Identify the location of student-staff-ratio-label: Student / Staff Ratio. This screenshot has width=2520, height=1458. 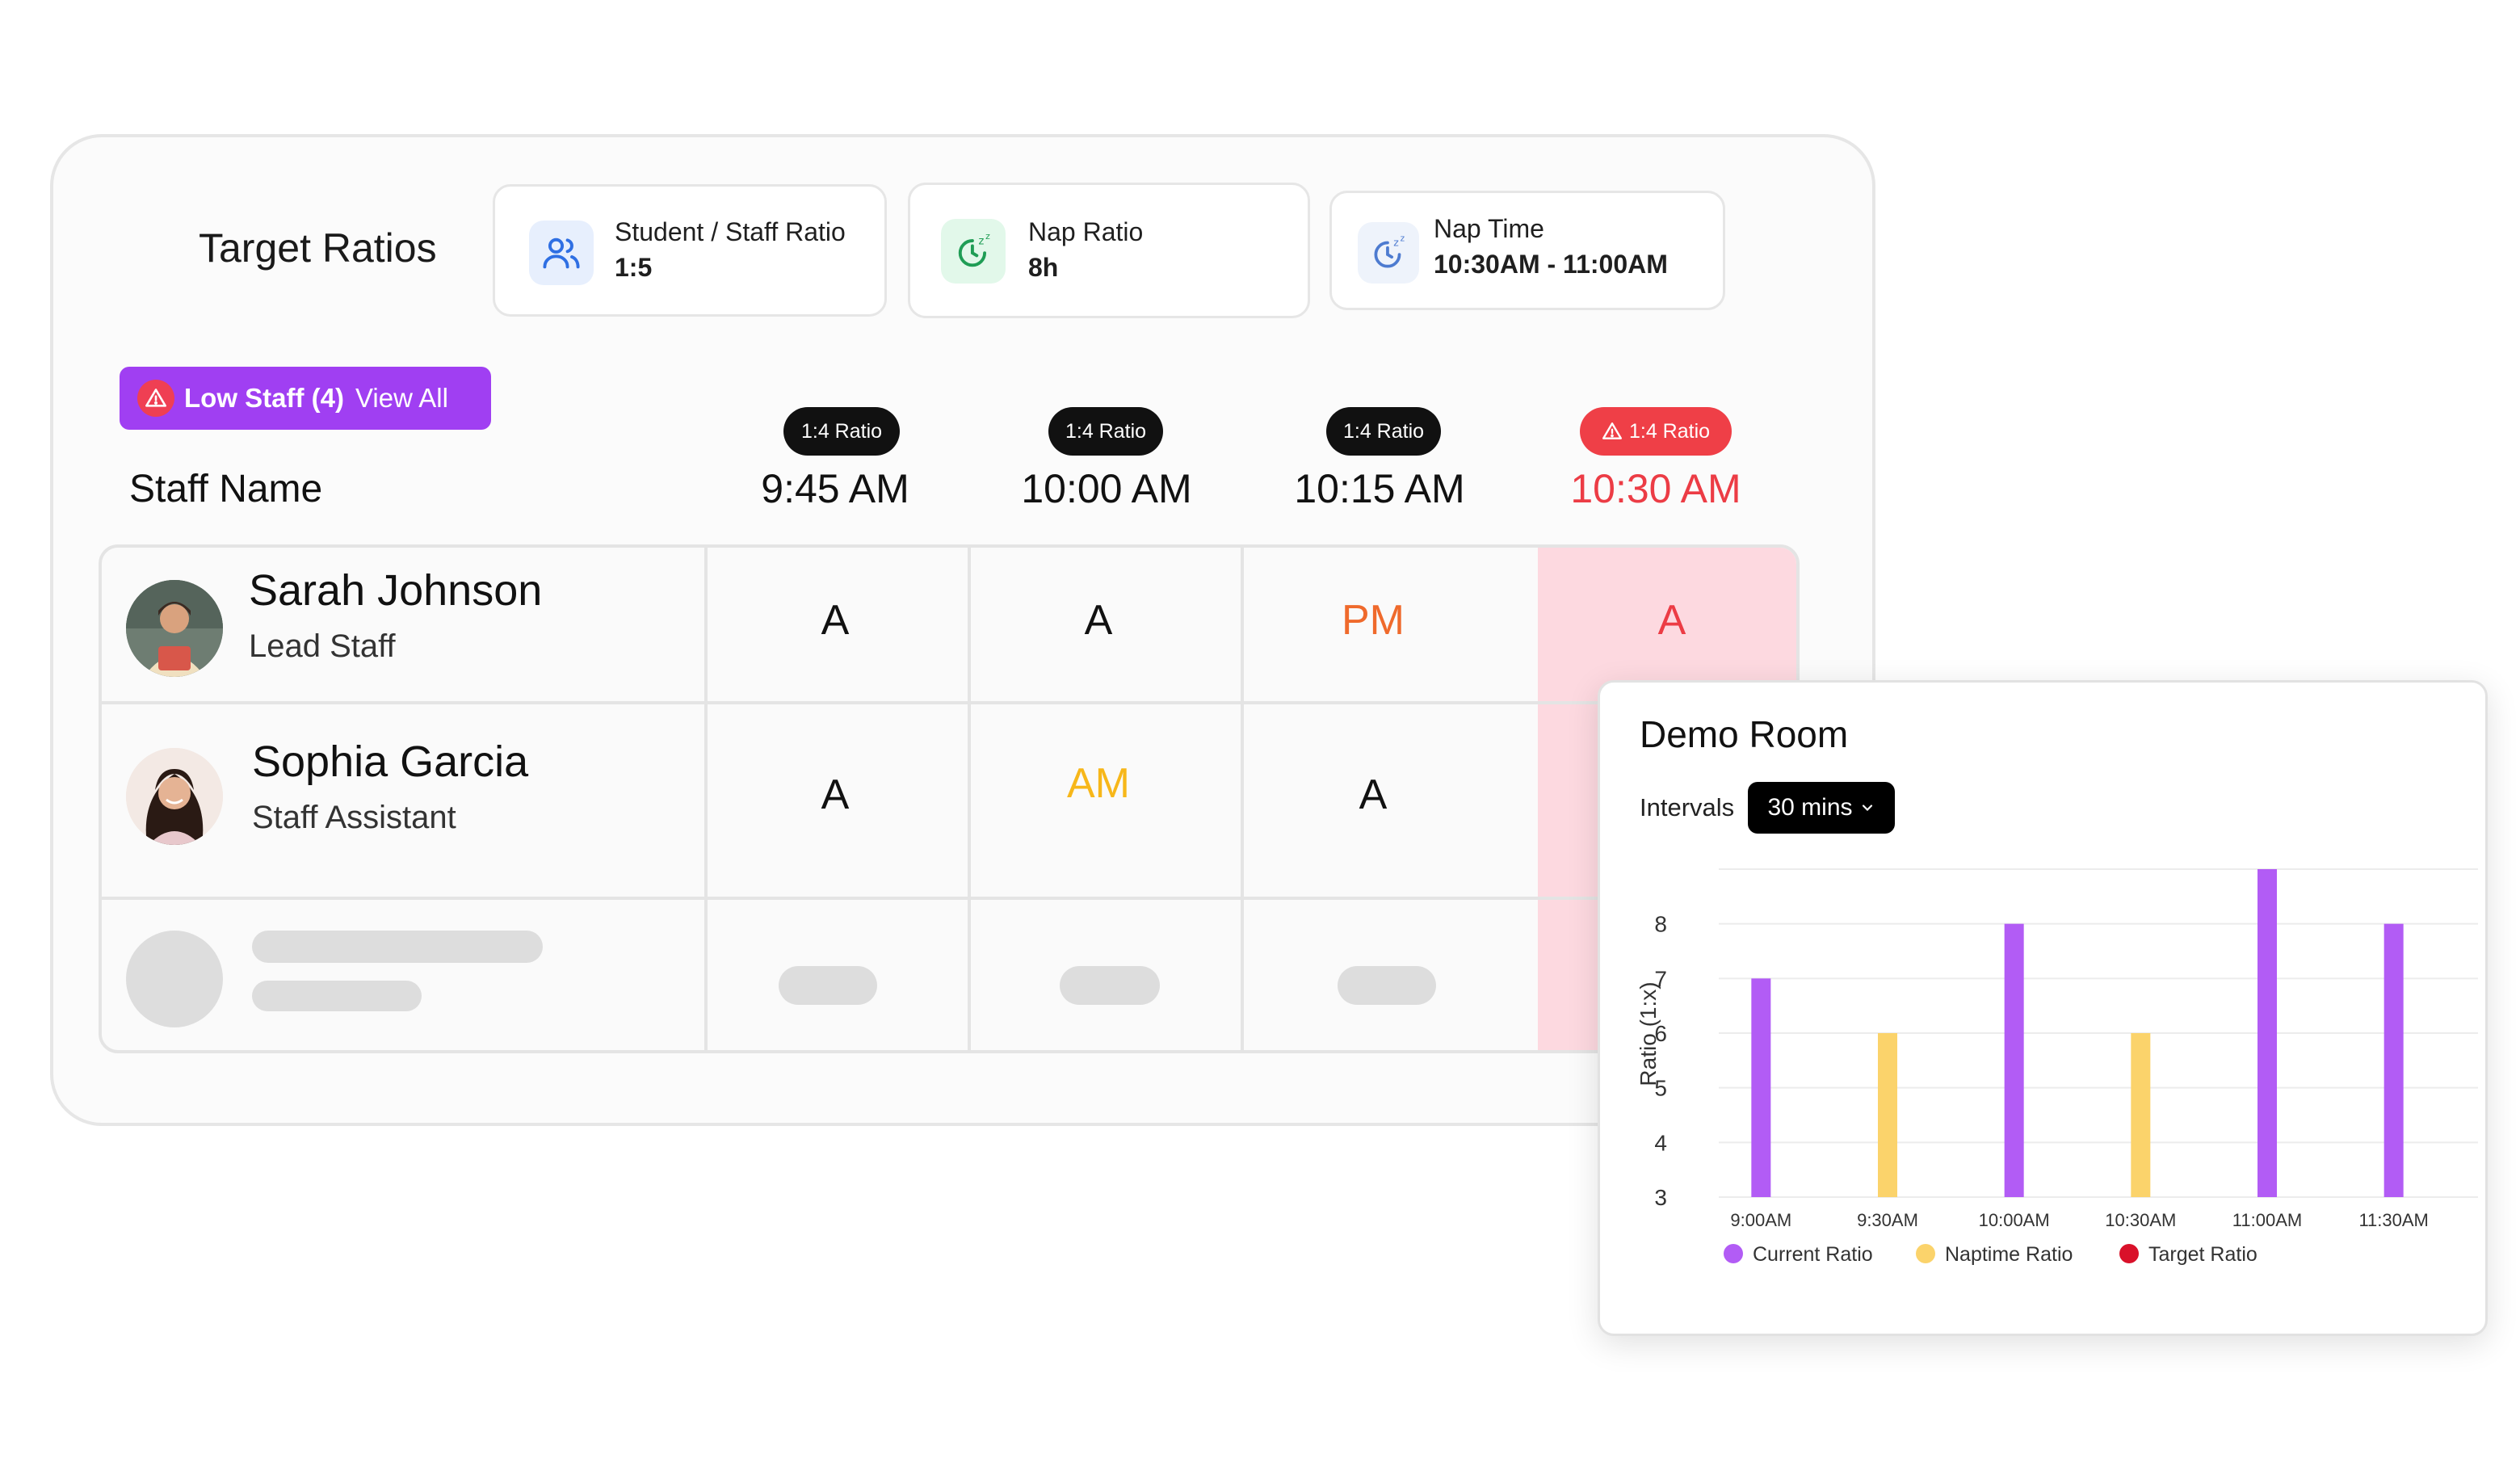
(730, 231).